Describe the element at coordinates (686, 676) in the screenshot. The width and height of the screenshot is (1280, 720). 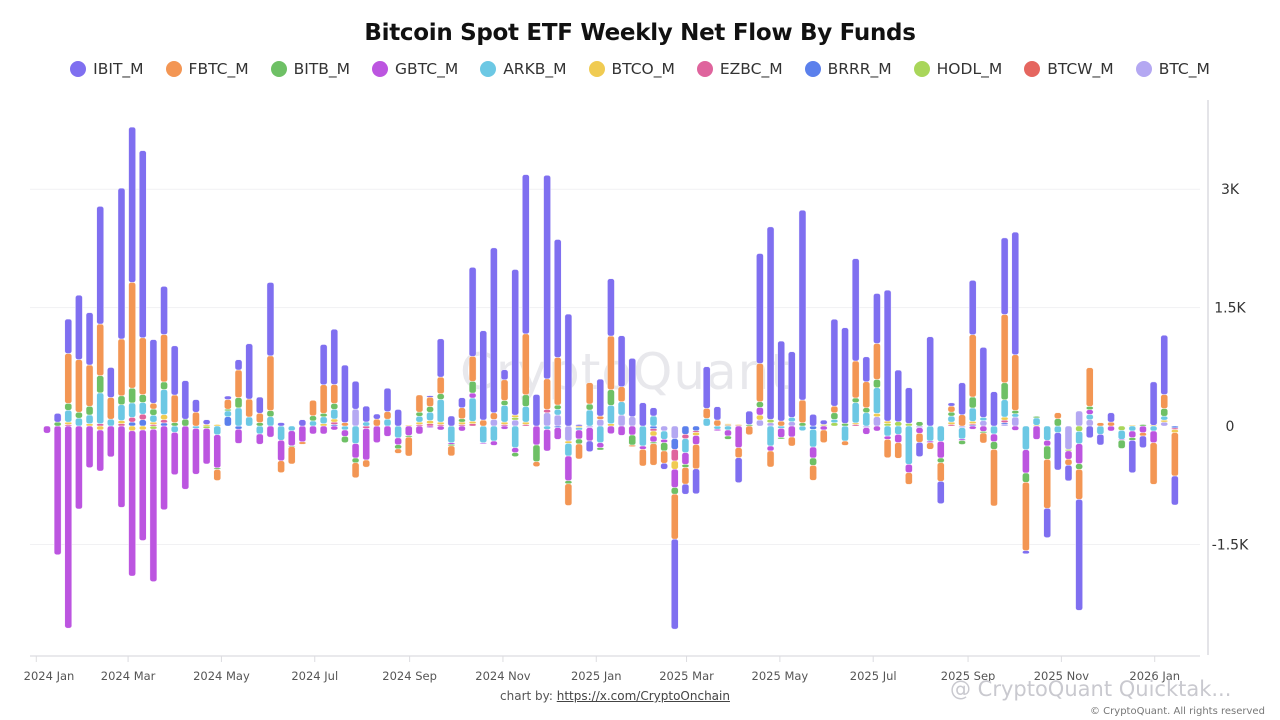
I see `x-tick-label: 2025 Mar` at that location.